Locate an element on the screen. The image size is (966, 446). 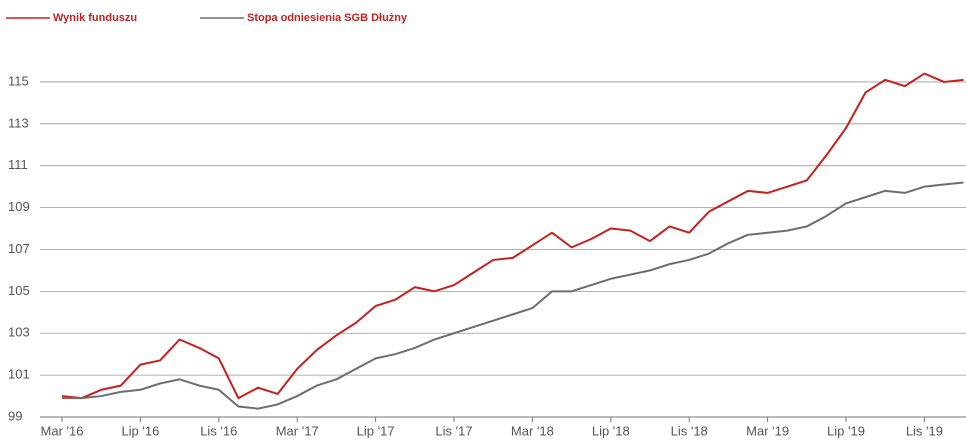
y-tick-label: 113 is located at coordinates (18, 122).